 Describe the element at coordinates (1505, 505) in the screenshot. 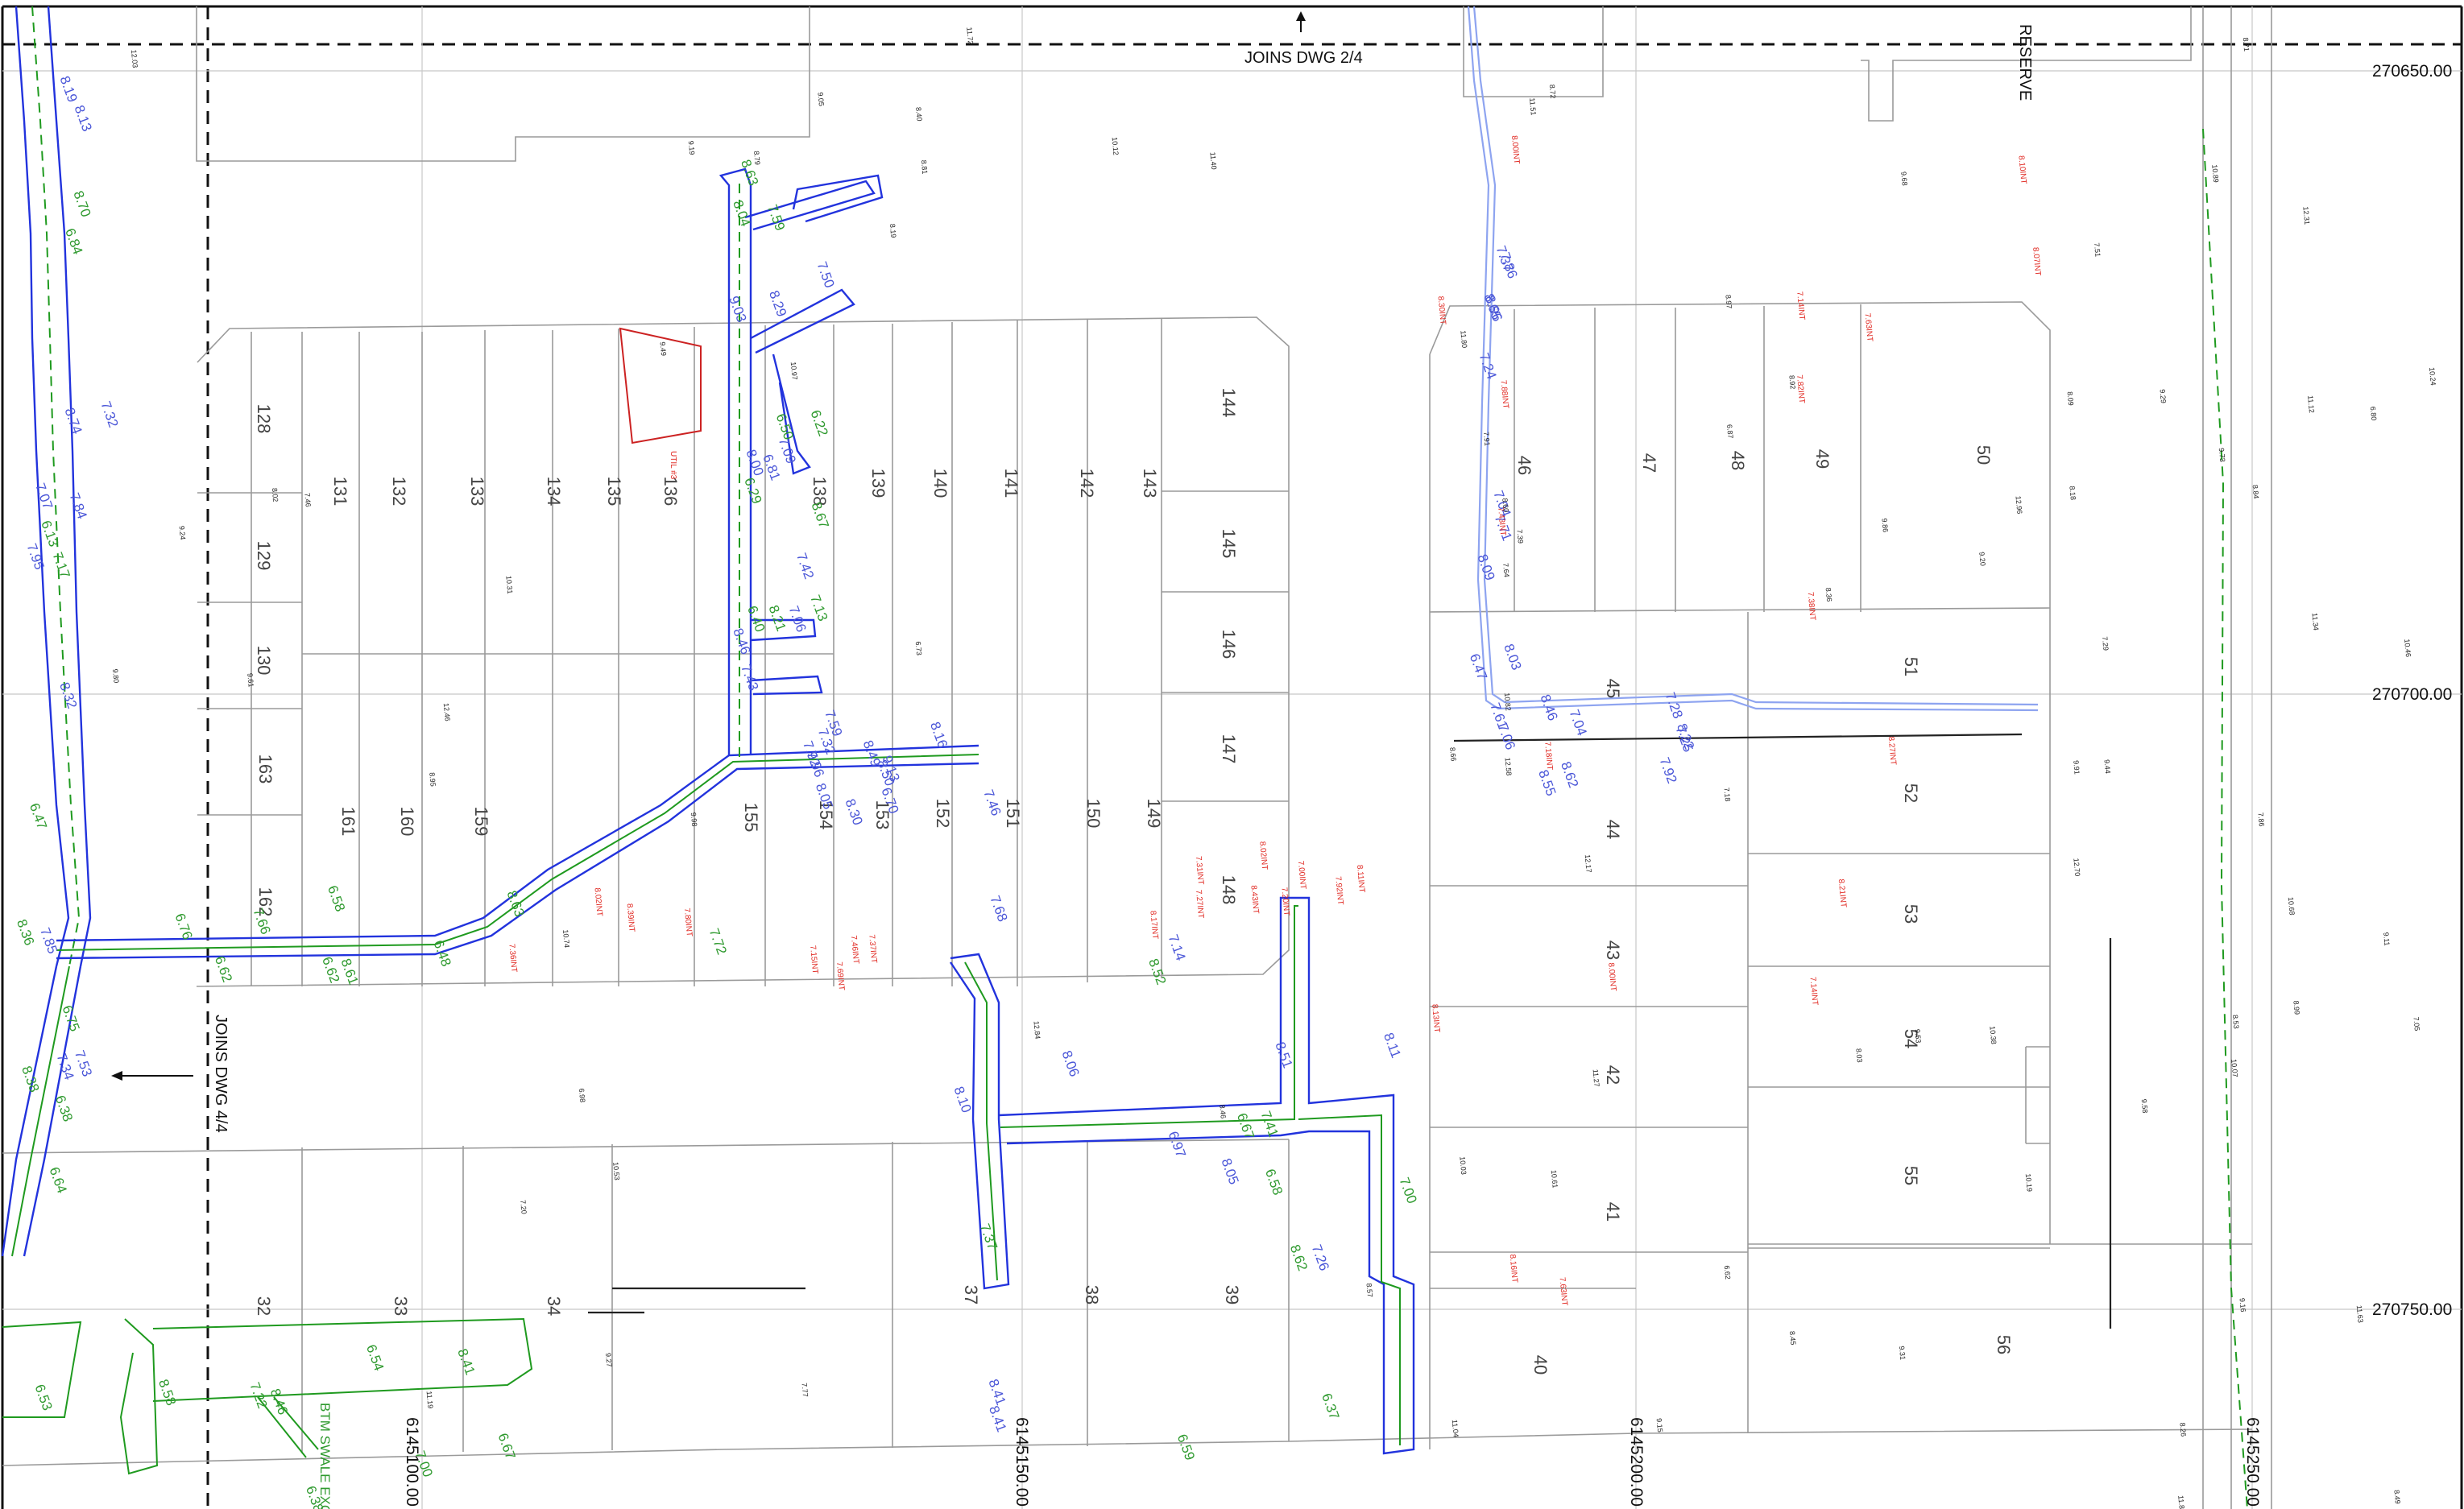

I see `level-black-label: 8.60` at that location.